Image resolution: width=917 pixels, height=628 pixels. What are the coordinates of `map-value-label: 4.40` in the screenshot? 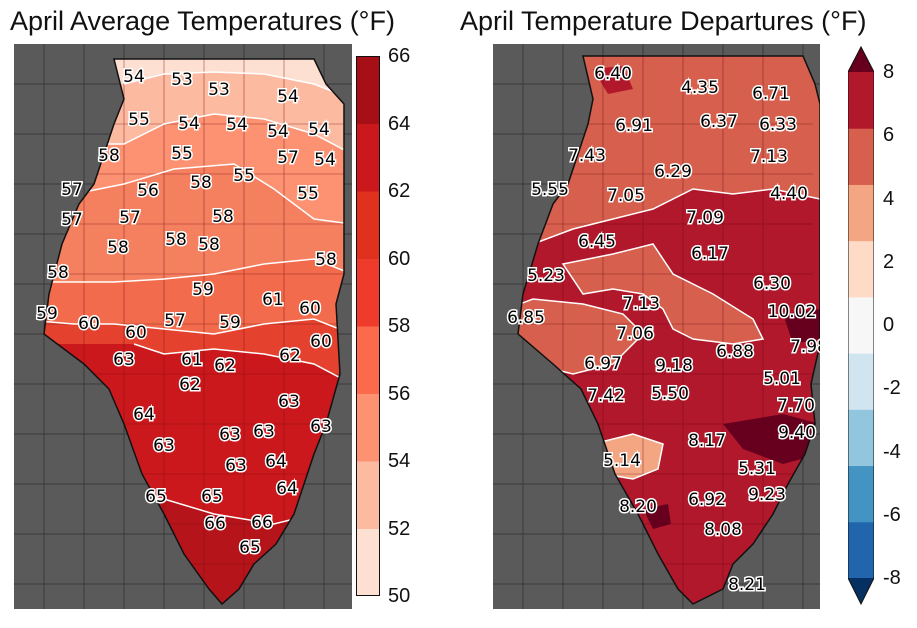 It's located at (789, 194).